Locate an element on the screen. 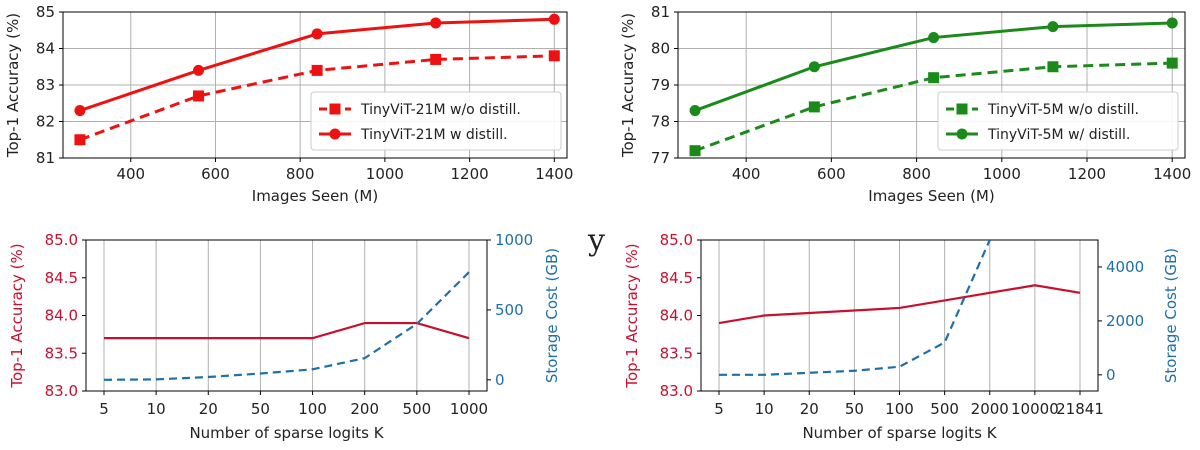 This screenshot has height=450, width=1200. x-tick-label: 21841 is located at coordinates (1080, 409).